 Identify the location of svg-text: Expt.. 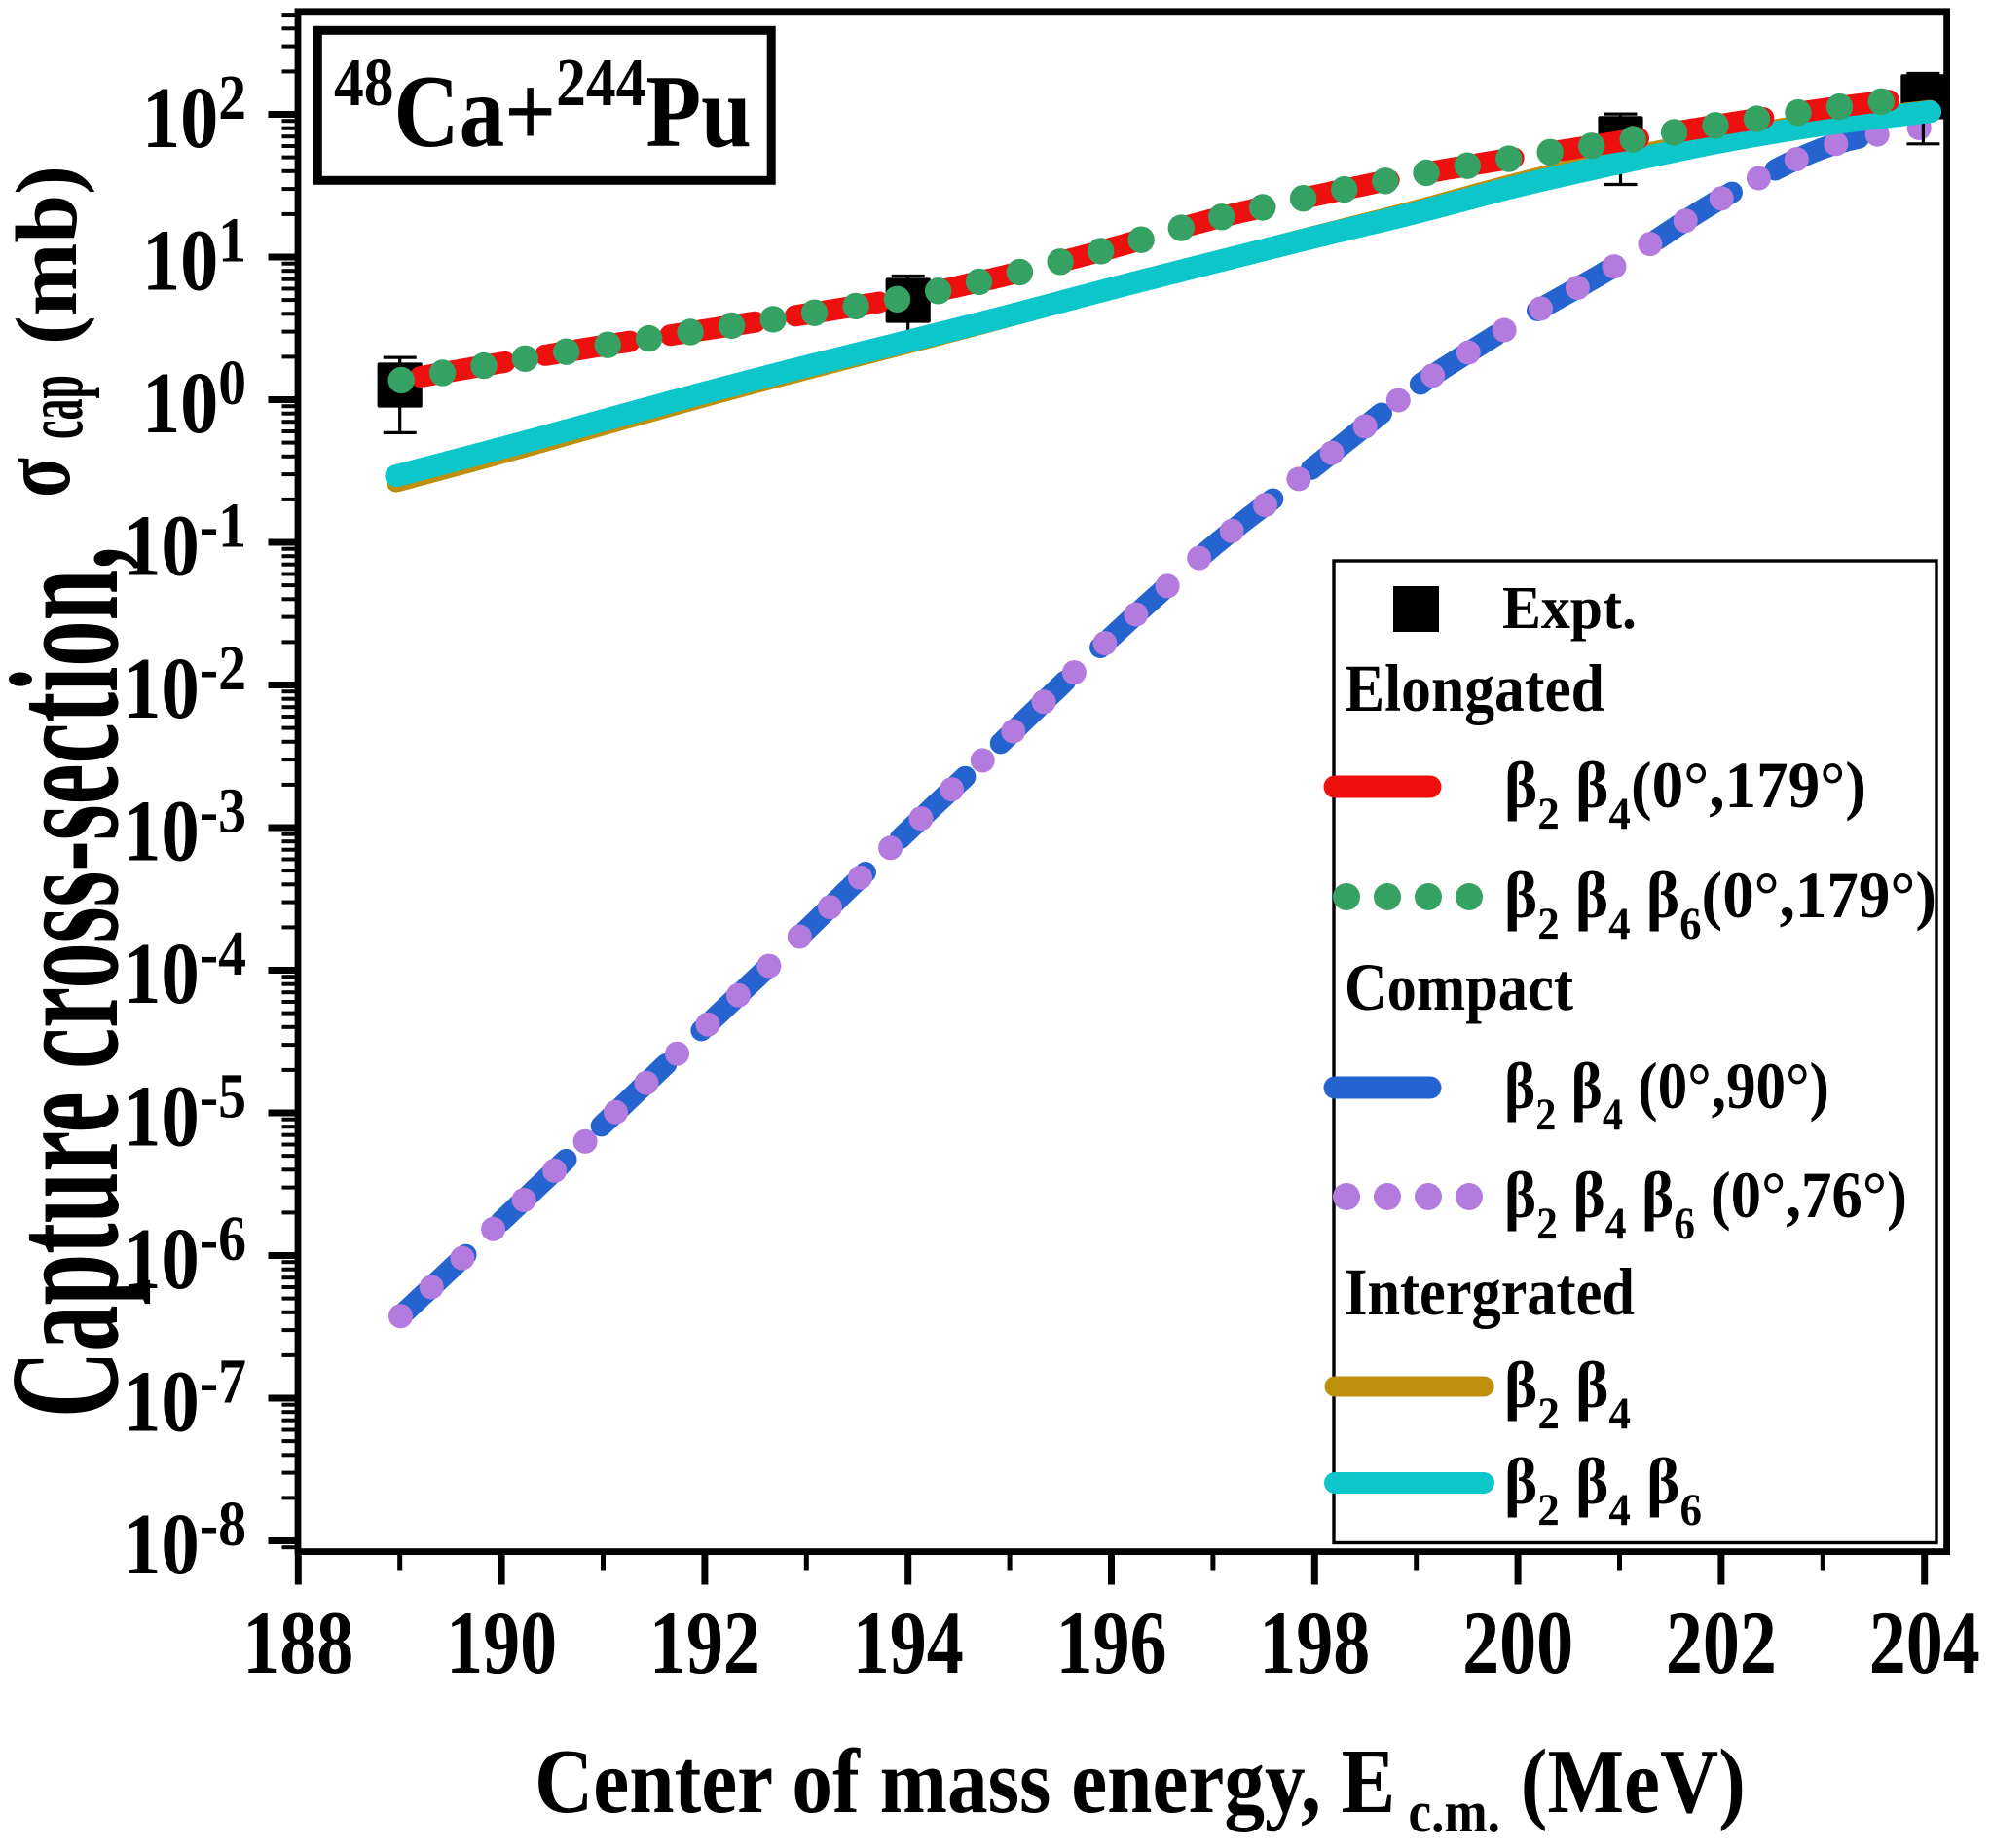
(1569, 608).